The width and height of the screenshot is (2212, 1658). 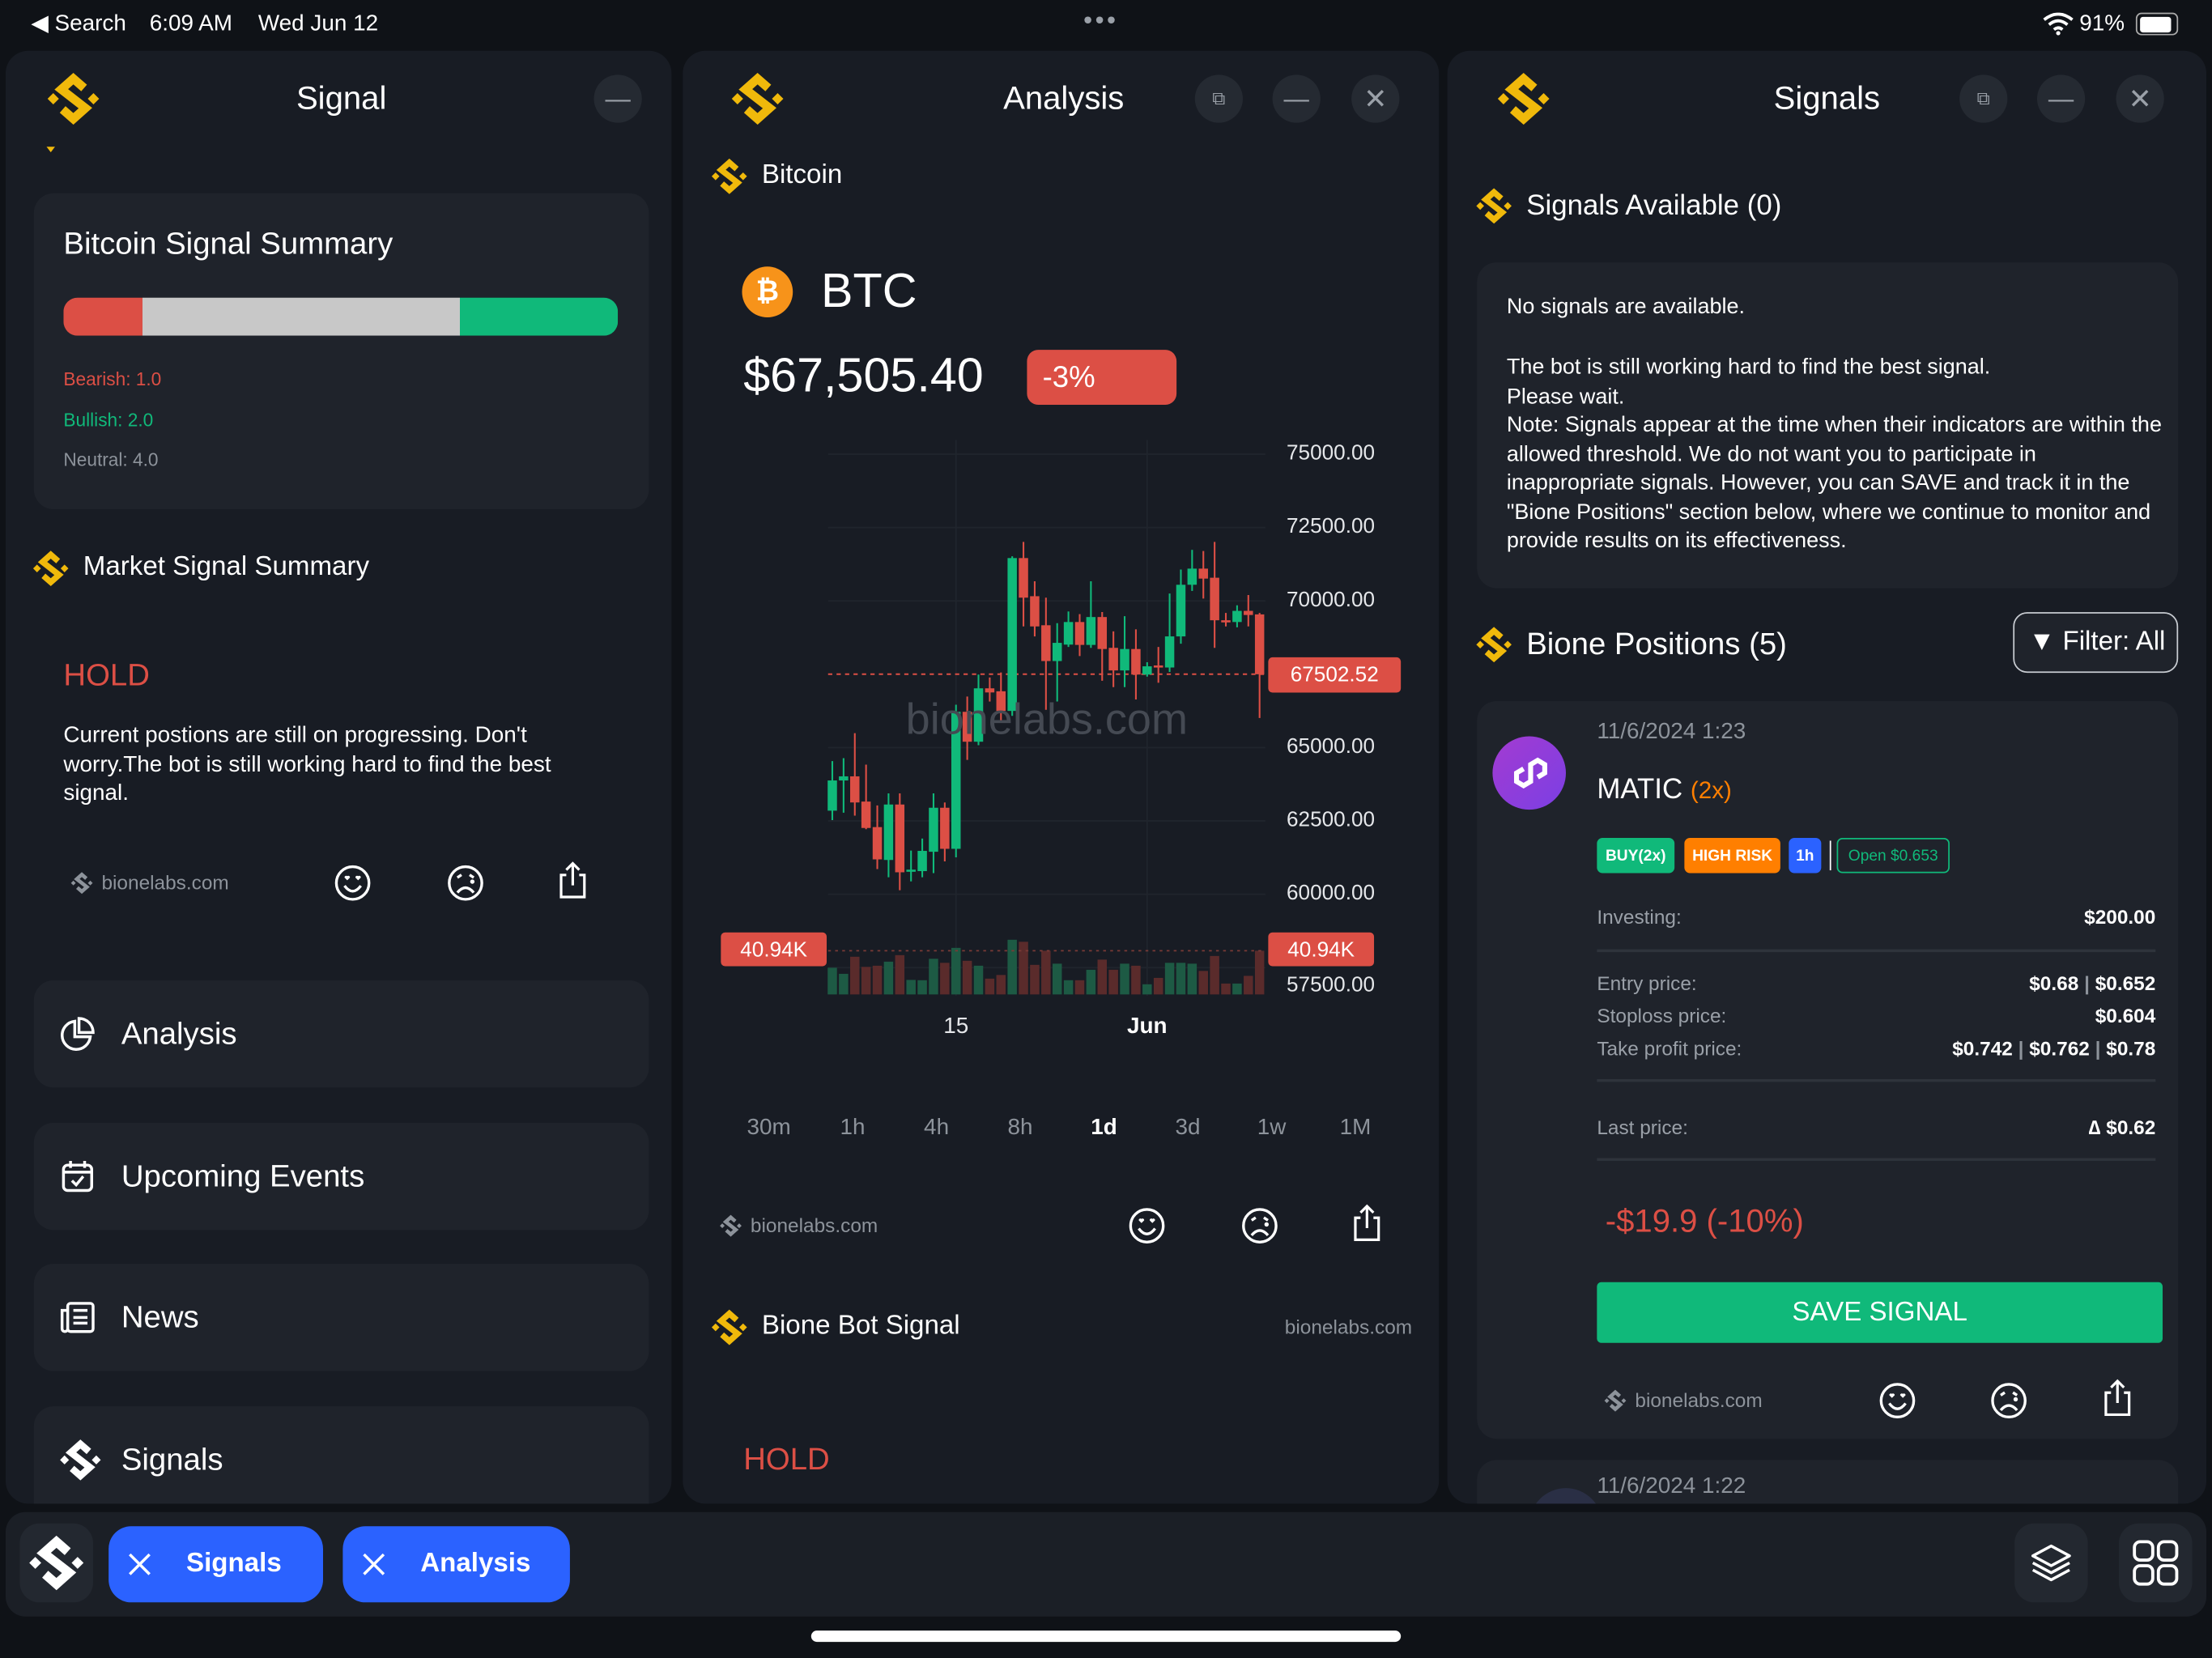 What do you see at coordinates (1830, 855) in the screenshot?
I see `badge-separator` at bounding box center [1830, 855].